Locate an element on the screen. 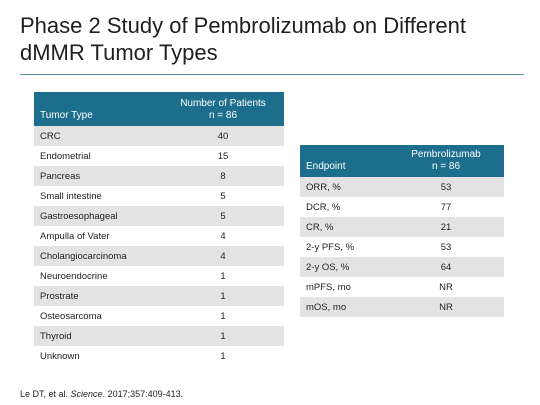 The image size is (540, 405). table-row: ORR, % 53 is located at coordinates (402, 187).